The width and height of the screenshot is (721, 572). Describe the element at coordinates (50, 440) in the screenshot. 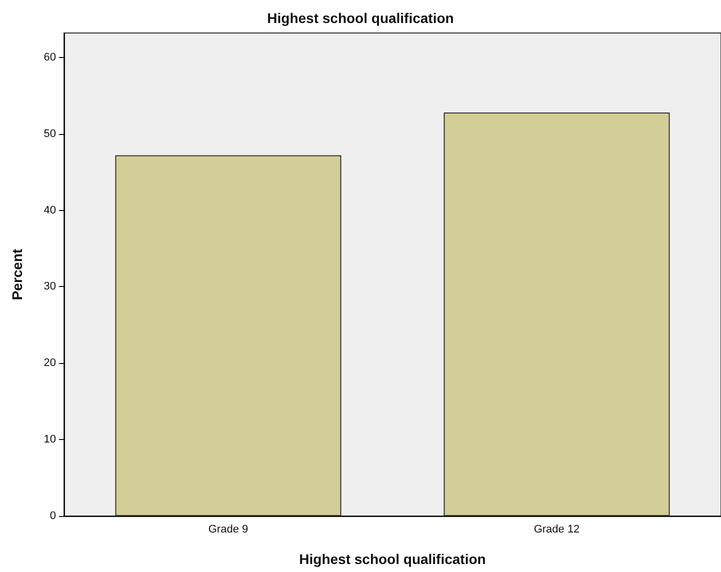

I see `y-tick-label: 10` at that location.